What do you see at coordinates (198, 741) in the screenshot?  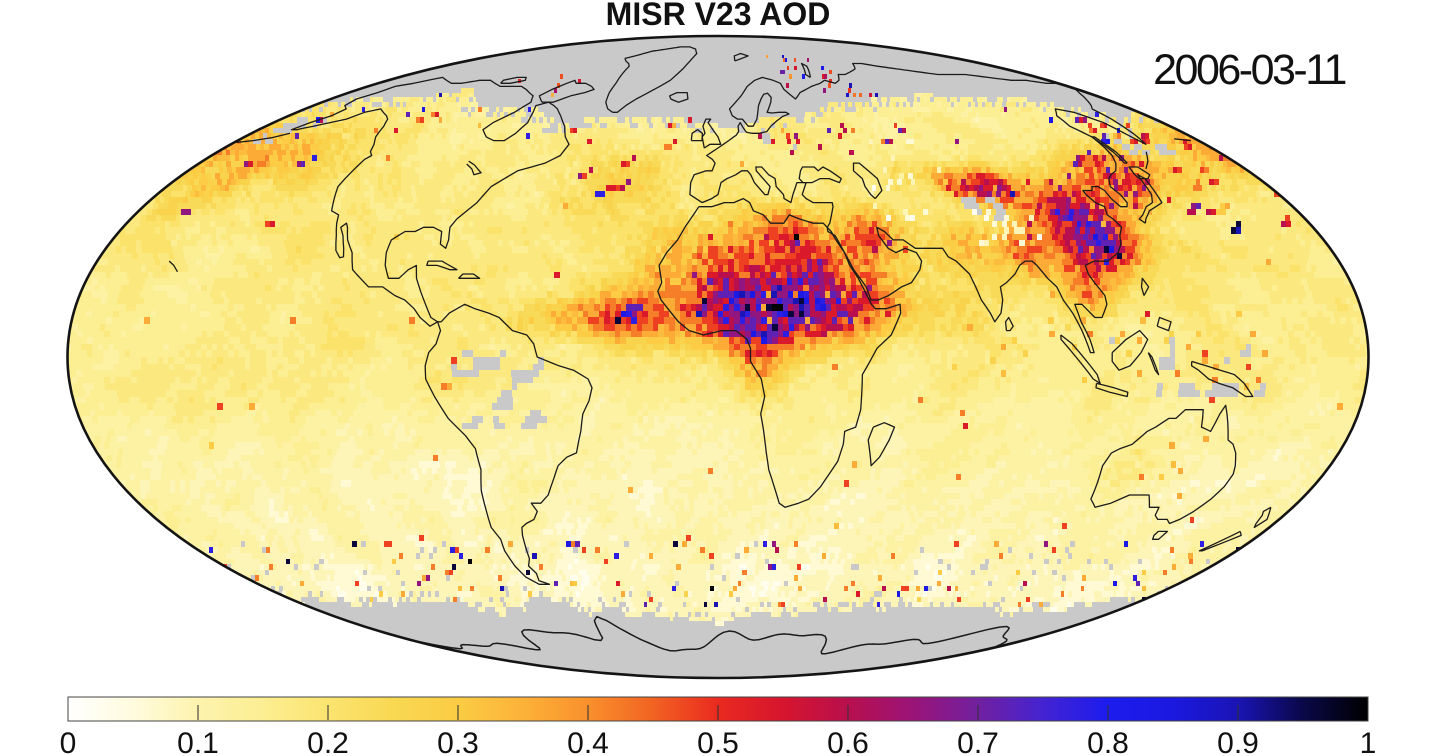 I see `svg-text: 0.1` at bounding box center [198, 741].